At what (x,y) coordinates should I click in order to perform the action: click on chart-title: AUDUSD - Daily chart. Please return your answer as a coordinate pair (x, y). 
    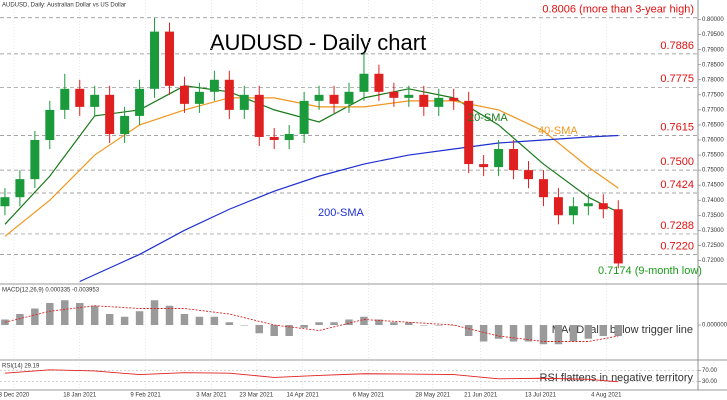
    Looking at the image, I should click on (318, 42).